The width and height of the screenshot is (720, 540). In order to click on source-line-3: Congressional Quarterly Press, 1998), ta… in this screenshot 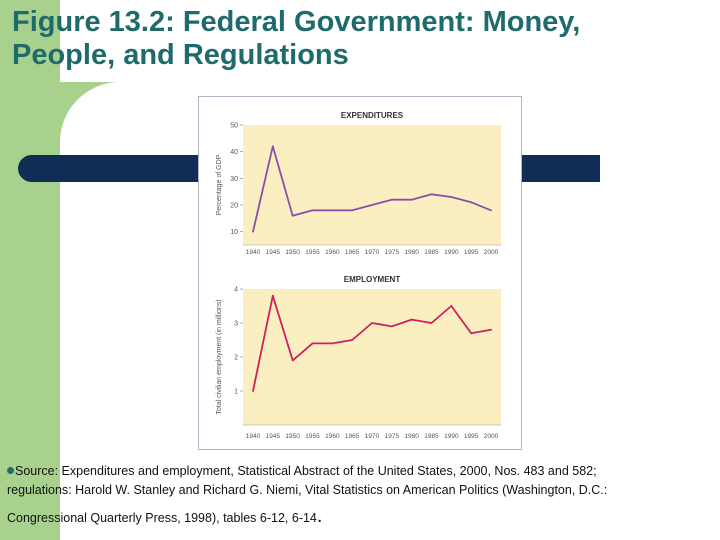, I will do `click(162, 518)`.